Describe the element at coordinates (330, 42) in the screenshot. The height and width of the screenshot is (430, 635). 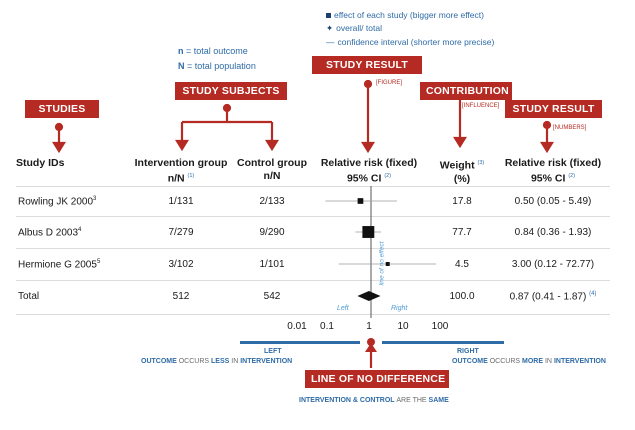
I see `dash-icon: —` at that location.